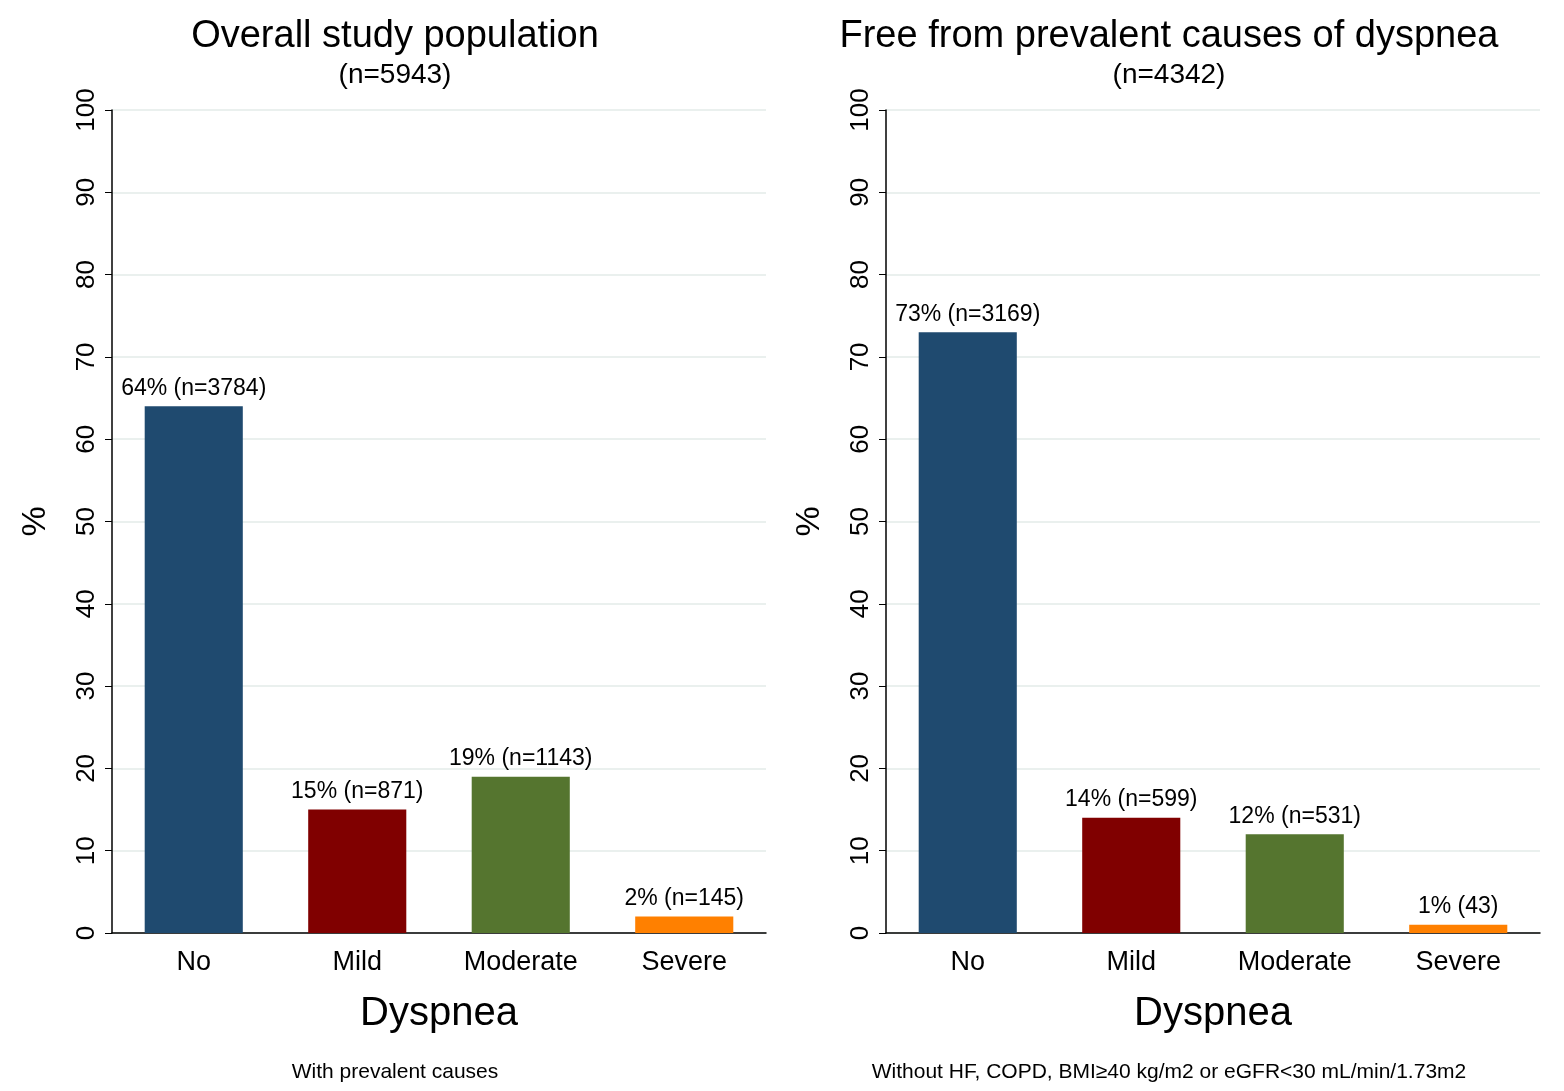  Describe the element at coordinates (1458, 905) in the screenshot. I see `data-label: 1% (43)` at that location.